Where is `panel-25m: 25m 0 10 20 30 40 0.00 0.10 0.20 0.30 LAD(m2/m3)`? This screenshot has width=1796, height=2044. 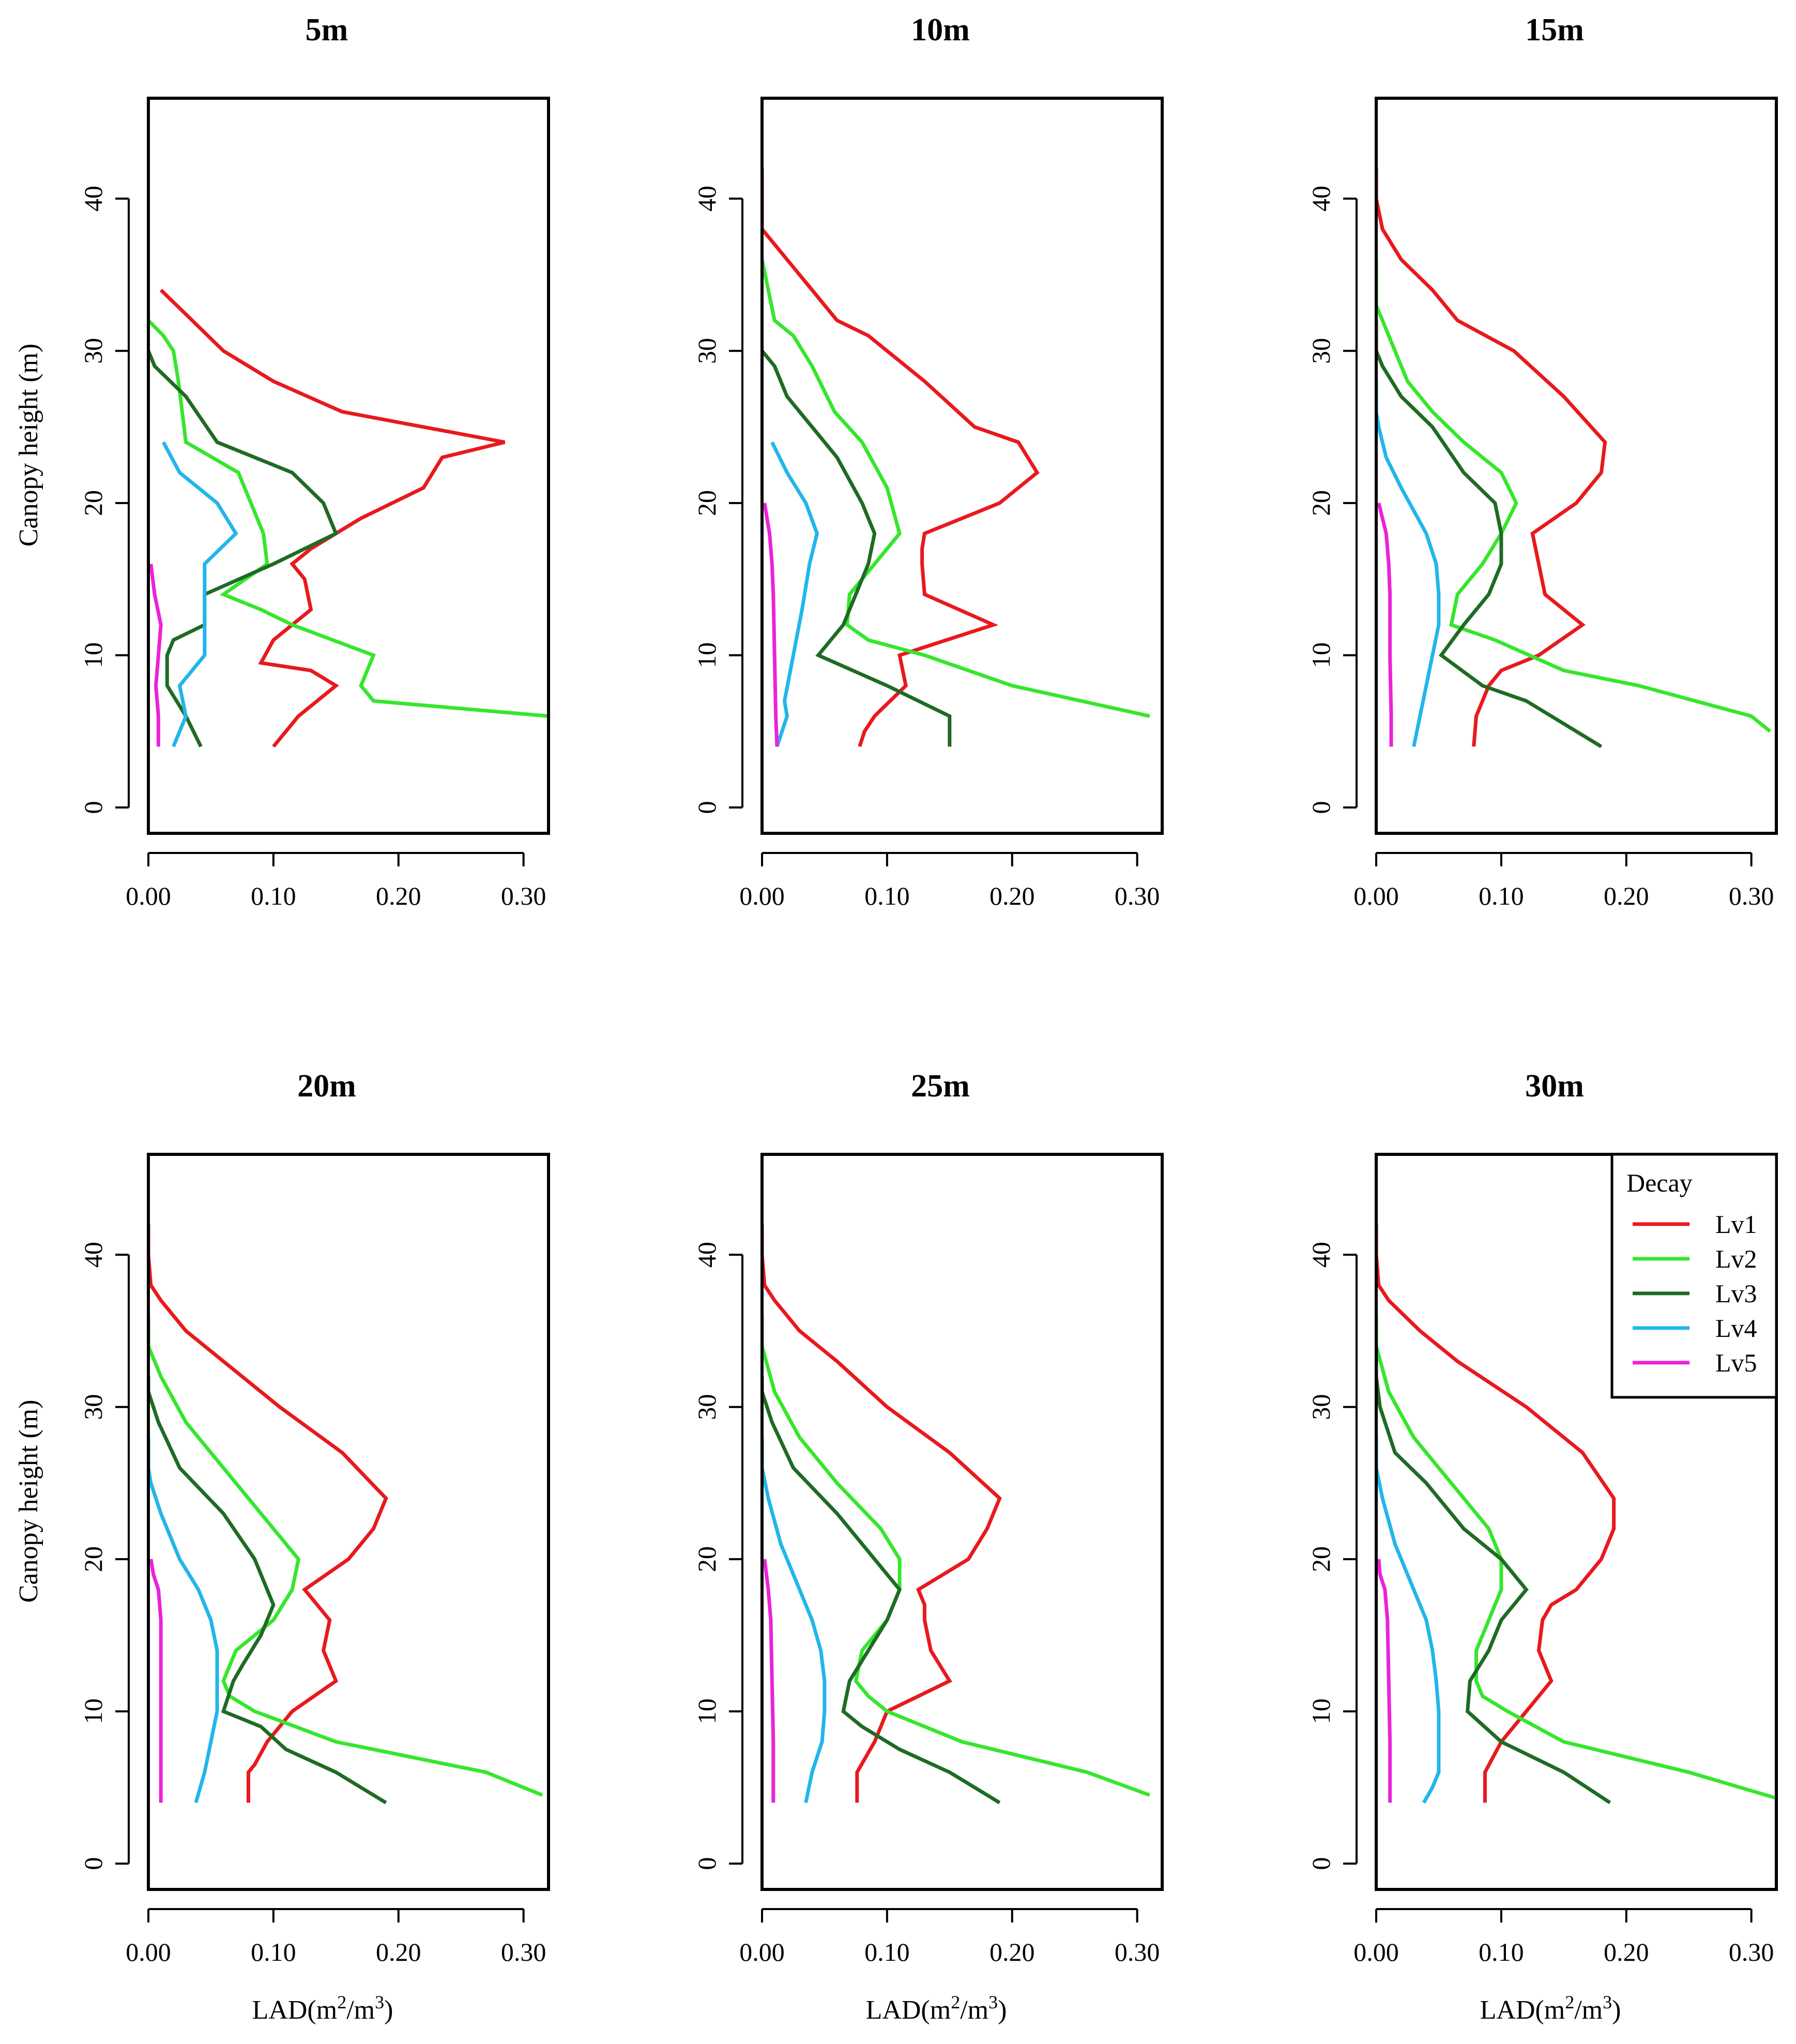
panel-25m: 25m 0 10 20 30 40 0.00 0.10 0.20 0.30 LAD(m2/m3) is located at coordinates (928, 1547).